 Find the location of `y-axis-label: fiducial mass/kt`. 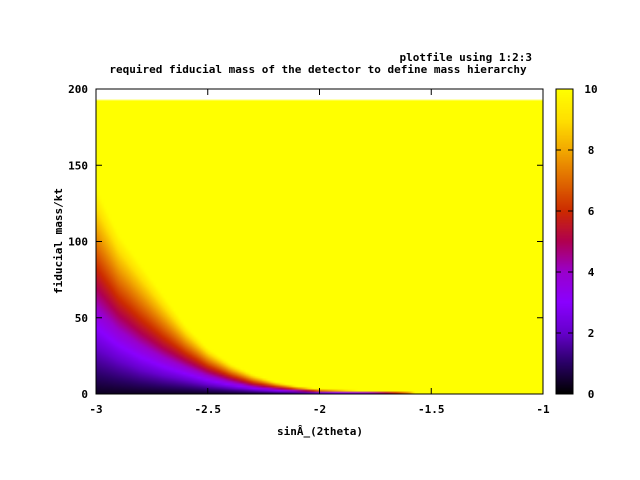

y-axis-label: fiducial mass/kt is located at coordinates (58, 241).